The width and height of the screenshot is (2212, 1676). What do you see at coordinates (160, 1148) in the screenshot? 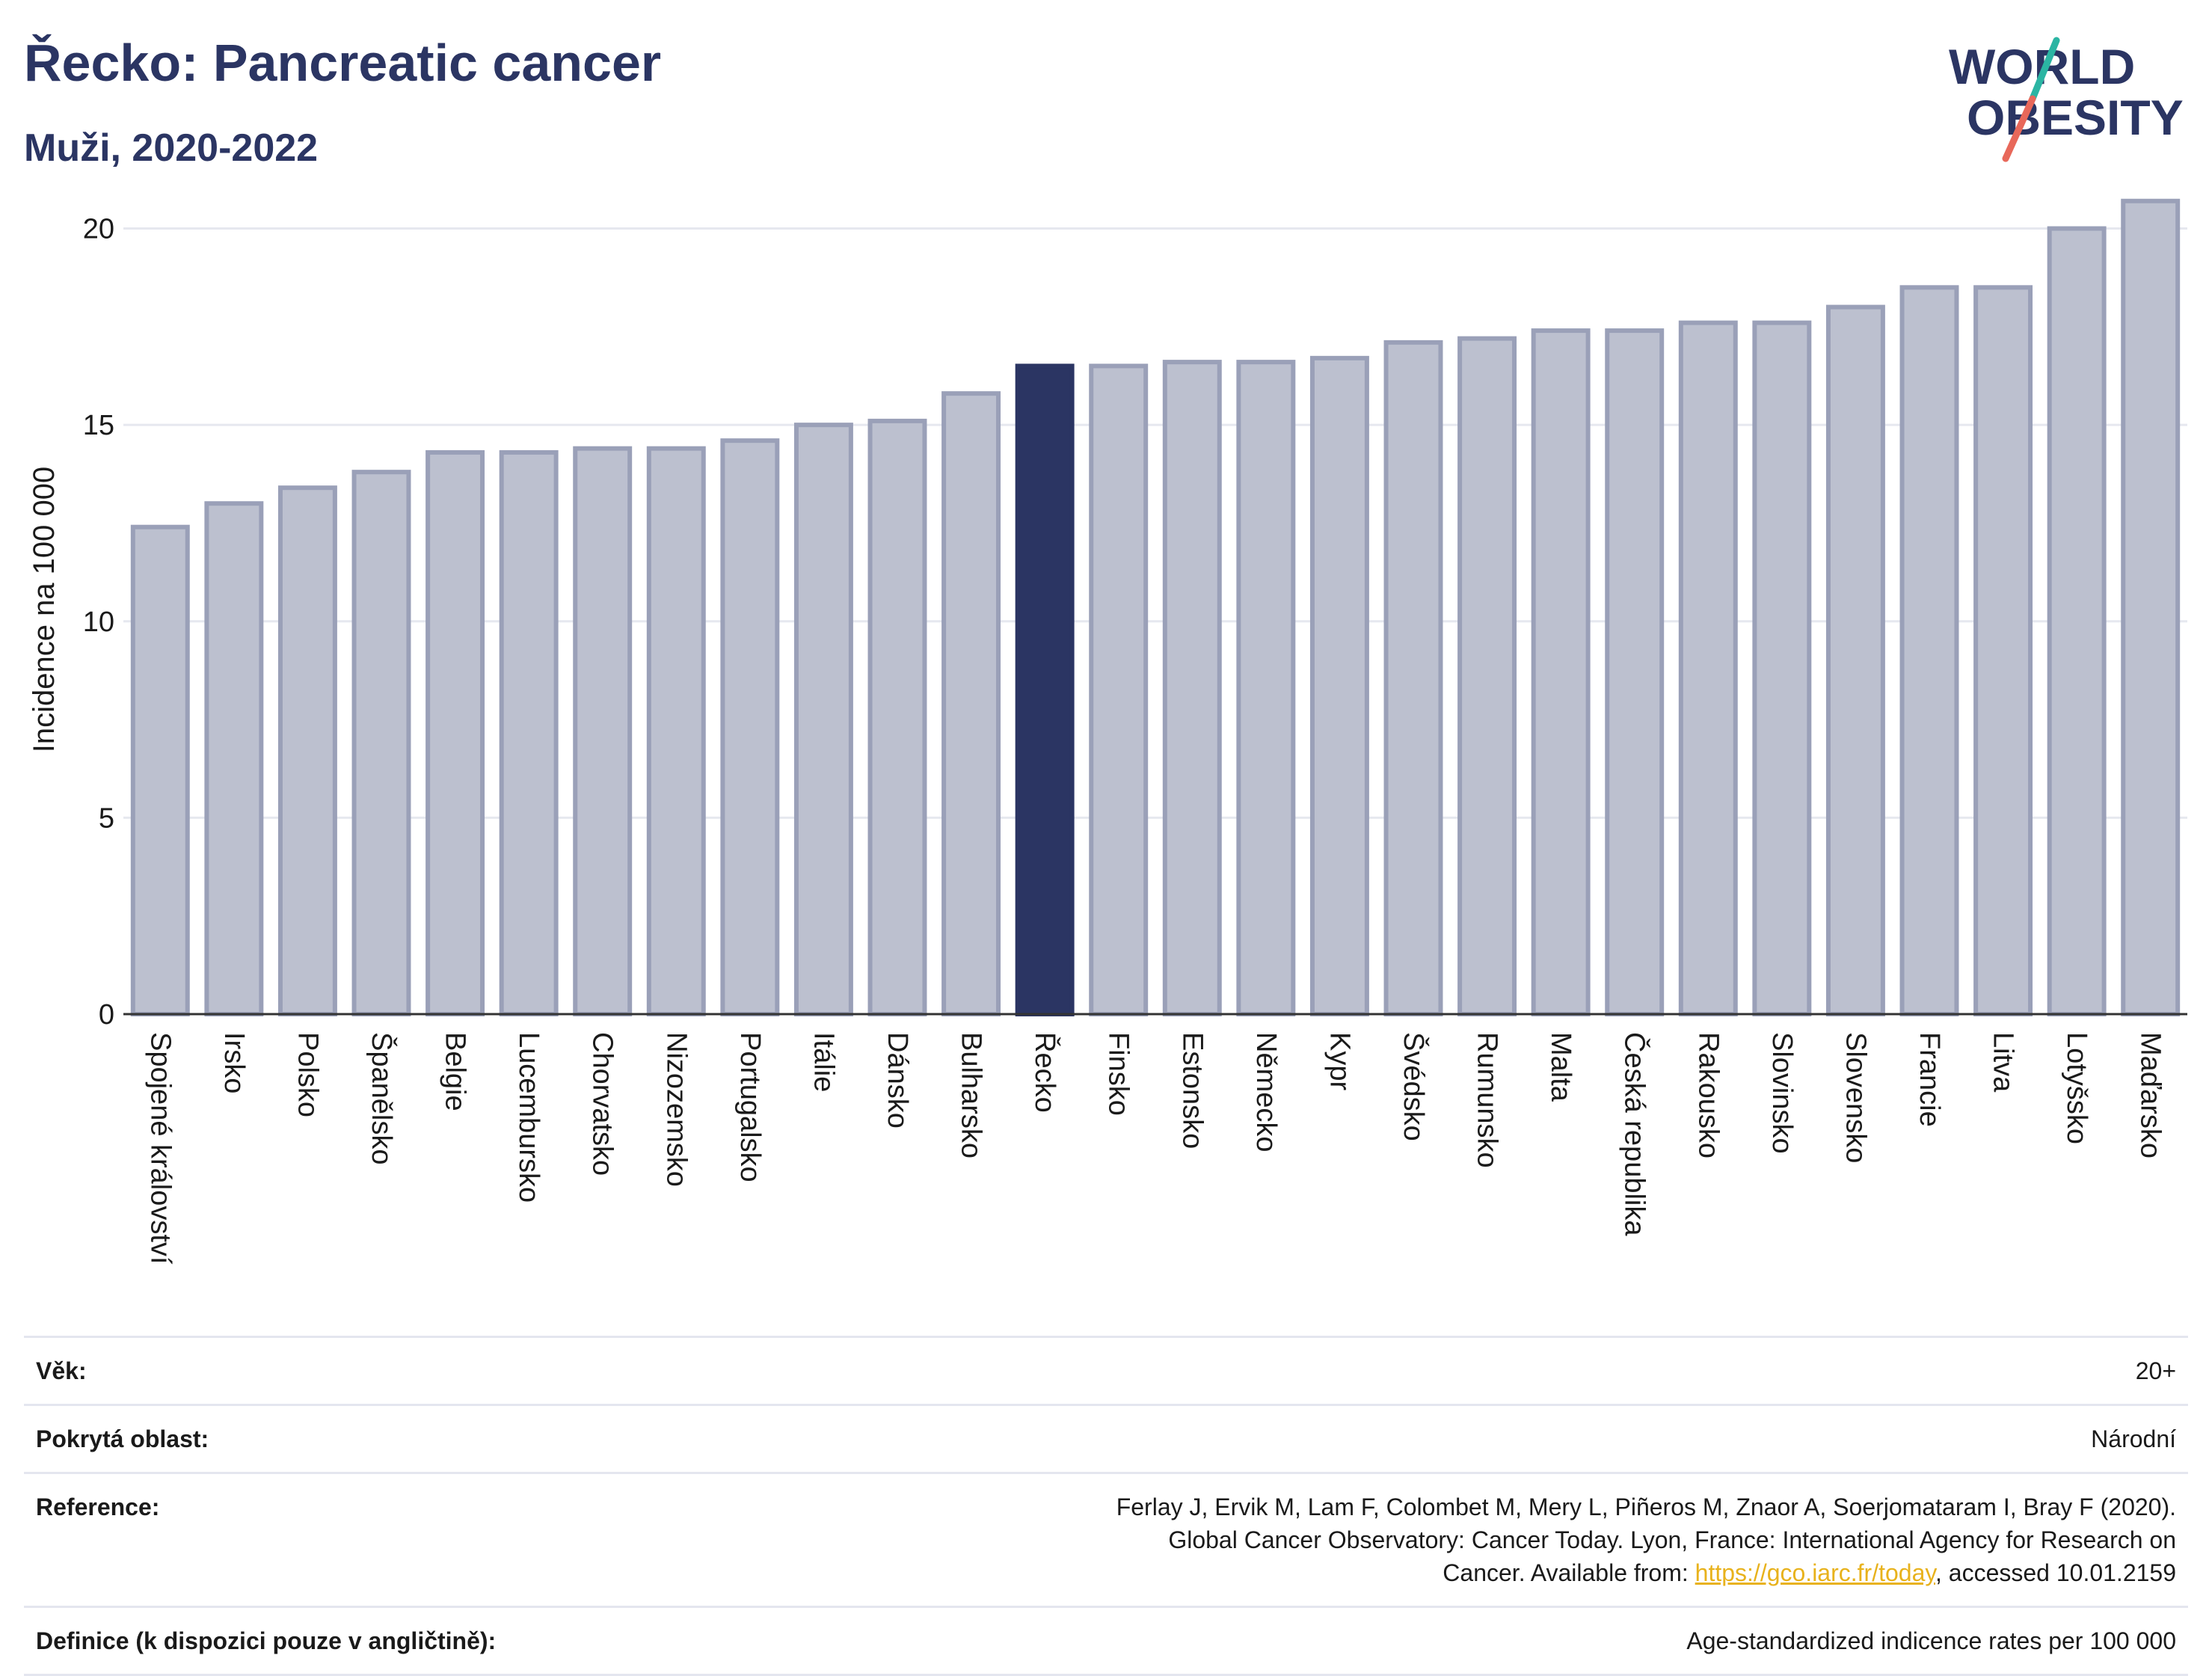
I see `x-tick-label: Spojené království` at bounding box center [160, 1148].